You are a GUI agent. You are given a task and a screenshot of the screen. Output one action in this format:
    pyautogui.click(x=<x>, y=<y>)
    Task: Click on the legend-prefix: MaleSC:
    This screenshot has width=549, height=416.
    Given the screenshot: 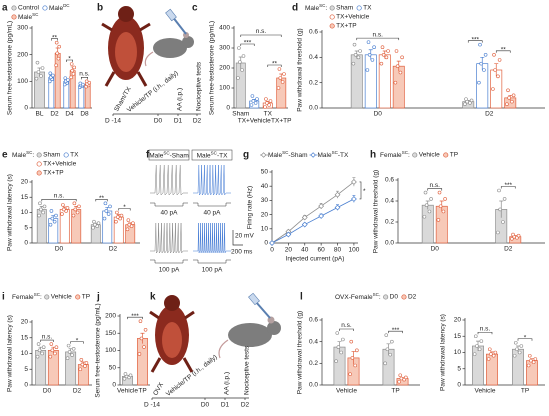 What is the action you would take?
    pyautogui.click(x=23, y=154)
    